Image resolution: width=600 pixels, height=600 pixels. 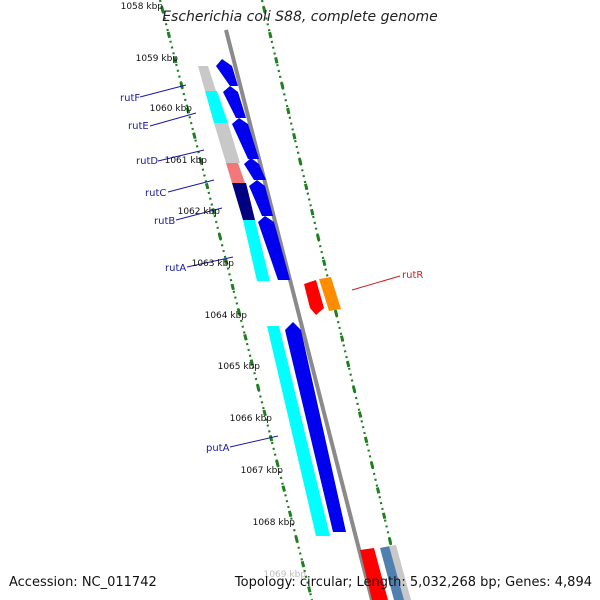 What do you see at coordinates (130, 98) in the screenshot?
I see `gene-label-rutF: rutF` at bounding box center [130, 98].